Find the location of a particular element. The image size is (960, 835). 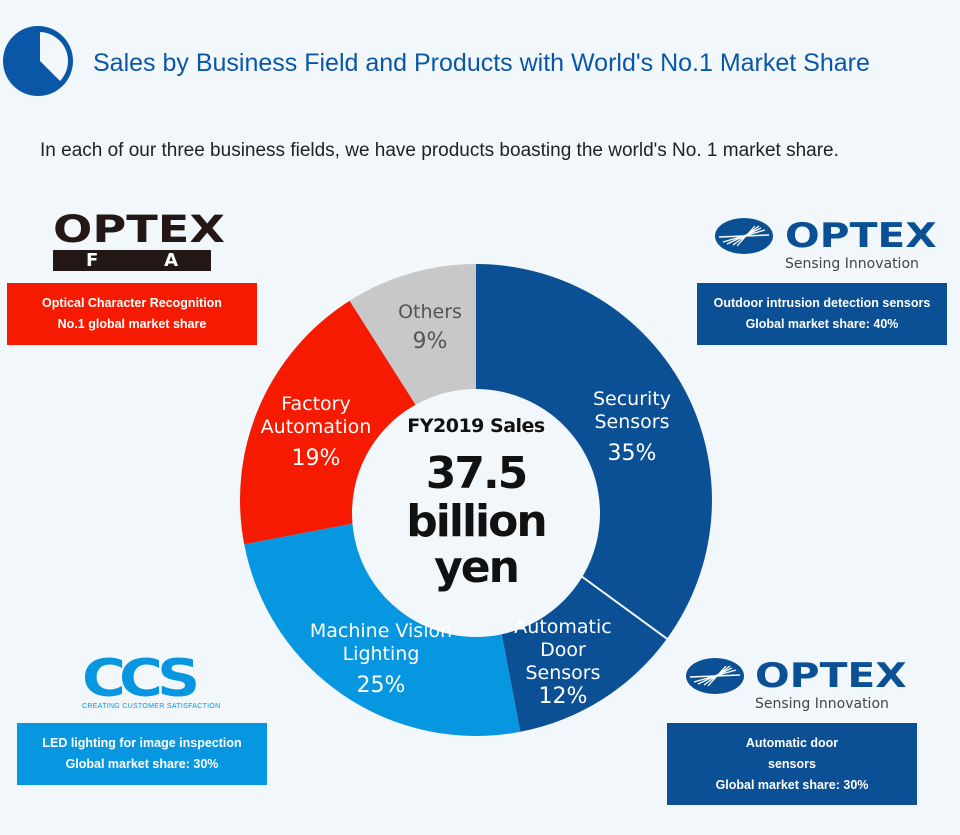

label-others: Others 9% is located at coordinates (430, 327).